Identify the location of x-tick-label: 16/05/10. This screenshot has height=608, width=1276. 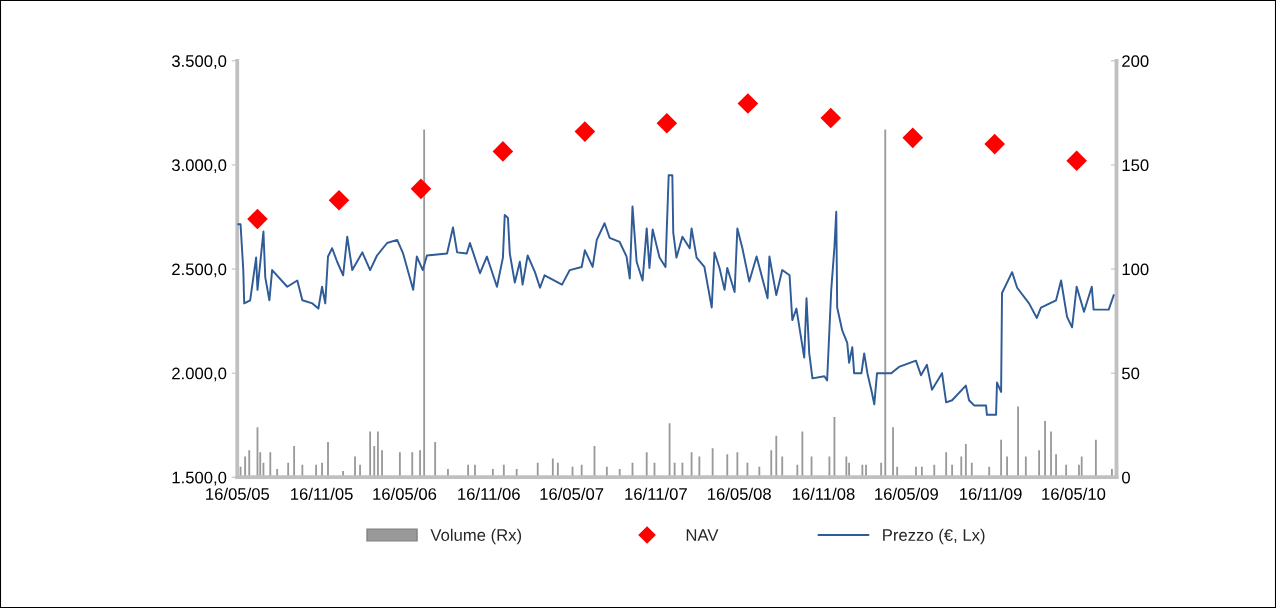
(1074, 493).